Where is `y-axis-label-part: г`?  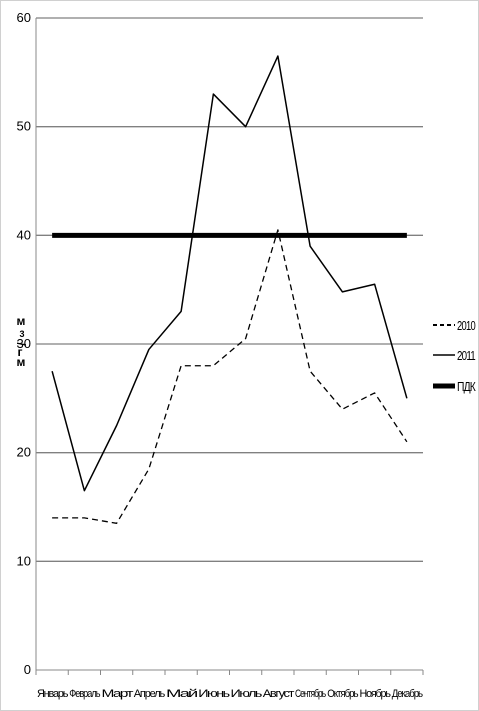
y-axis-label-part: г is located at coordinates (20, 352).